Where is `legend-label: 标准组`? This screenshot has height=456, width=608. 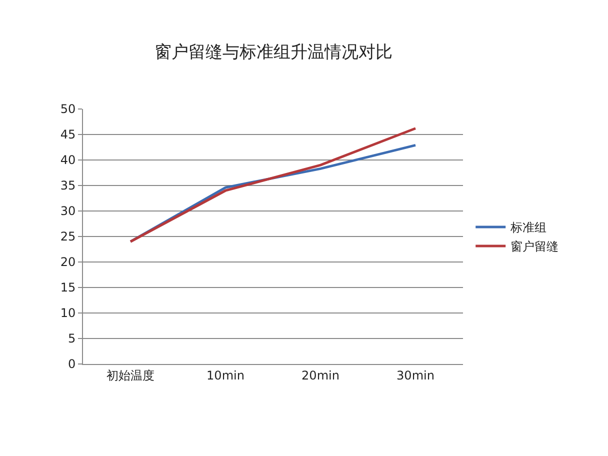
legend-label: 标准组 is located at coordinates (528, 227).